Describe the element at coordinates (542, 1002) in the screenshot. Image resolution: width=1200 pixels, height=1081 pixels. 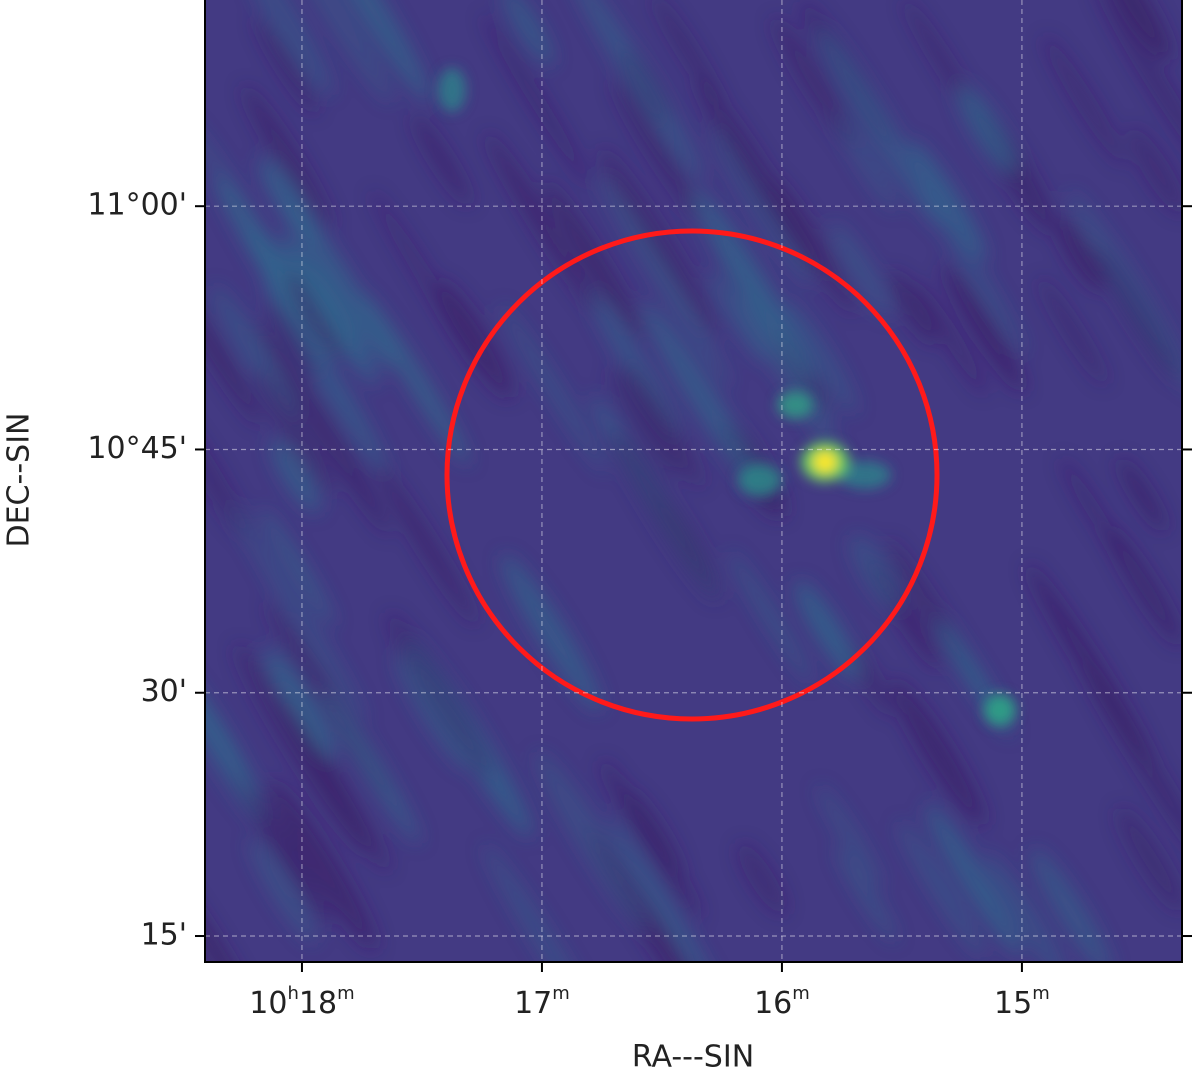
I see `x-tick-label: 17m` at that location.